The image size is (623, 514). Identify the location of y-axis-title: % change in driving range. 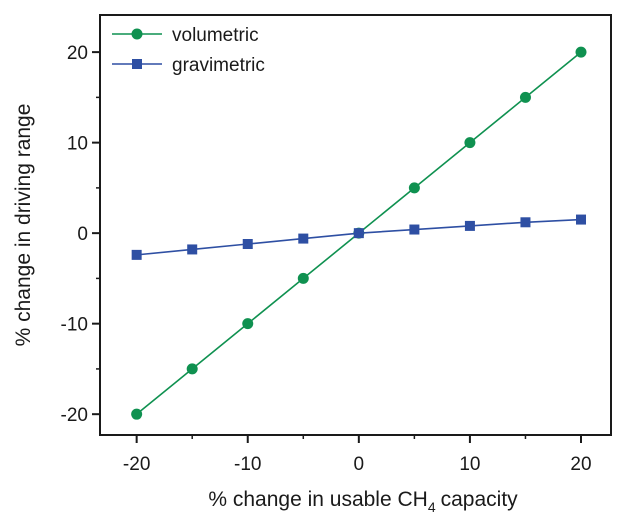
(23, 225).